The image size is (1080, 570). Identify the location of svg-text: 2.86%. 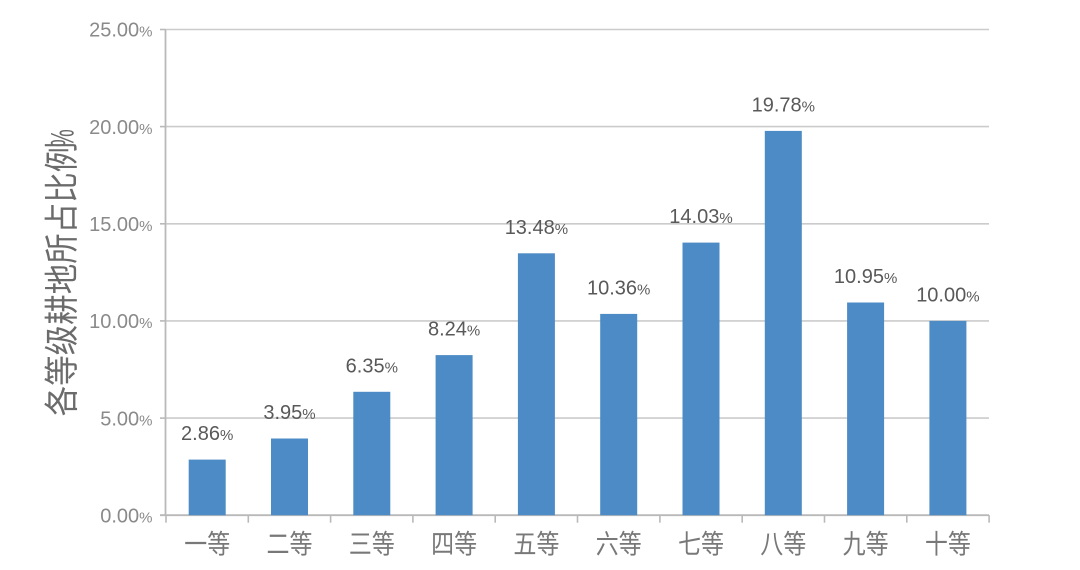
(207, 434).